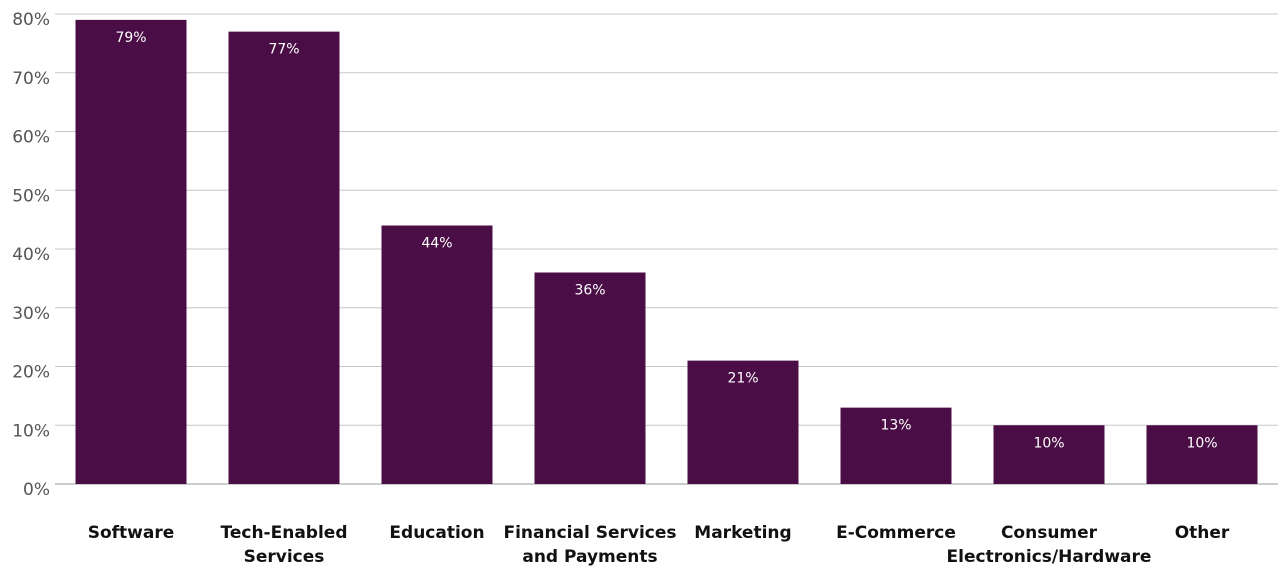  I want to click on y-tick-label: 20%, so click(31, 373).